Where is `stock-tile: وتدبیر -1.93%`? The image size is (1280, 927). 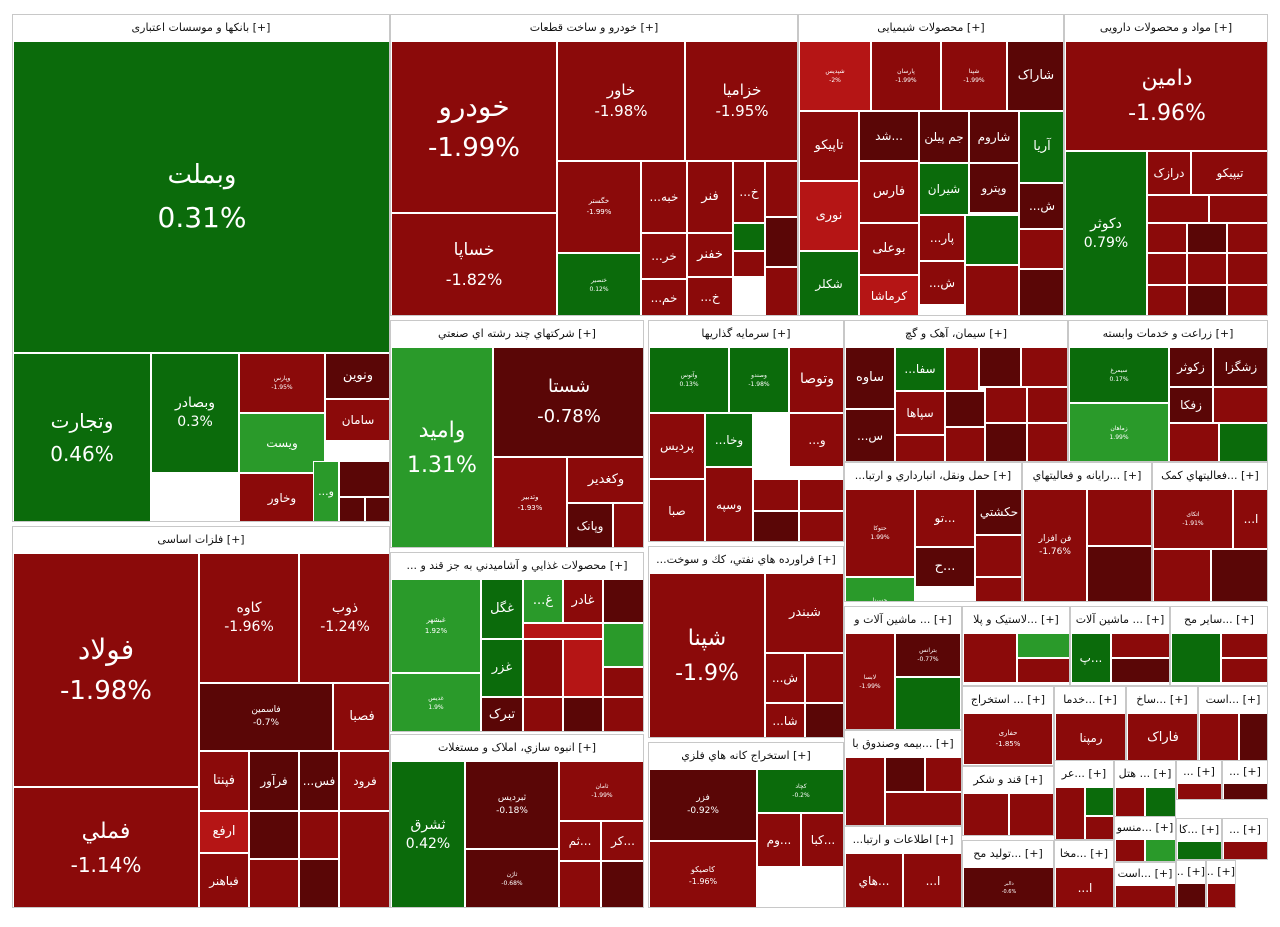 stock-tile: وتدبیر -1.93% is located at coordinates (530, 502).